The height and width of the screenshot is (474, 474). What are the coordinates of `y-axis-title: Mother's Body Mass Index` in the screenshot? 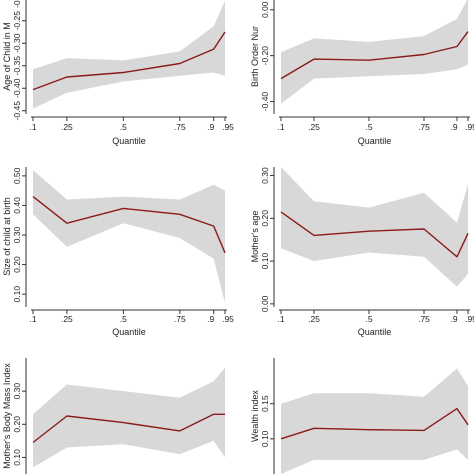 It's located at (7, 416).